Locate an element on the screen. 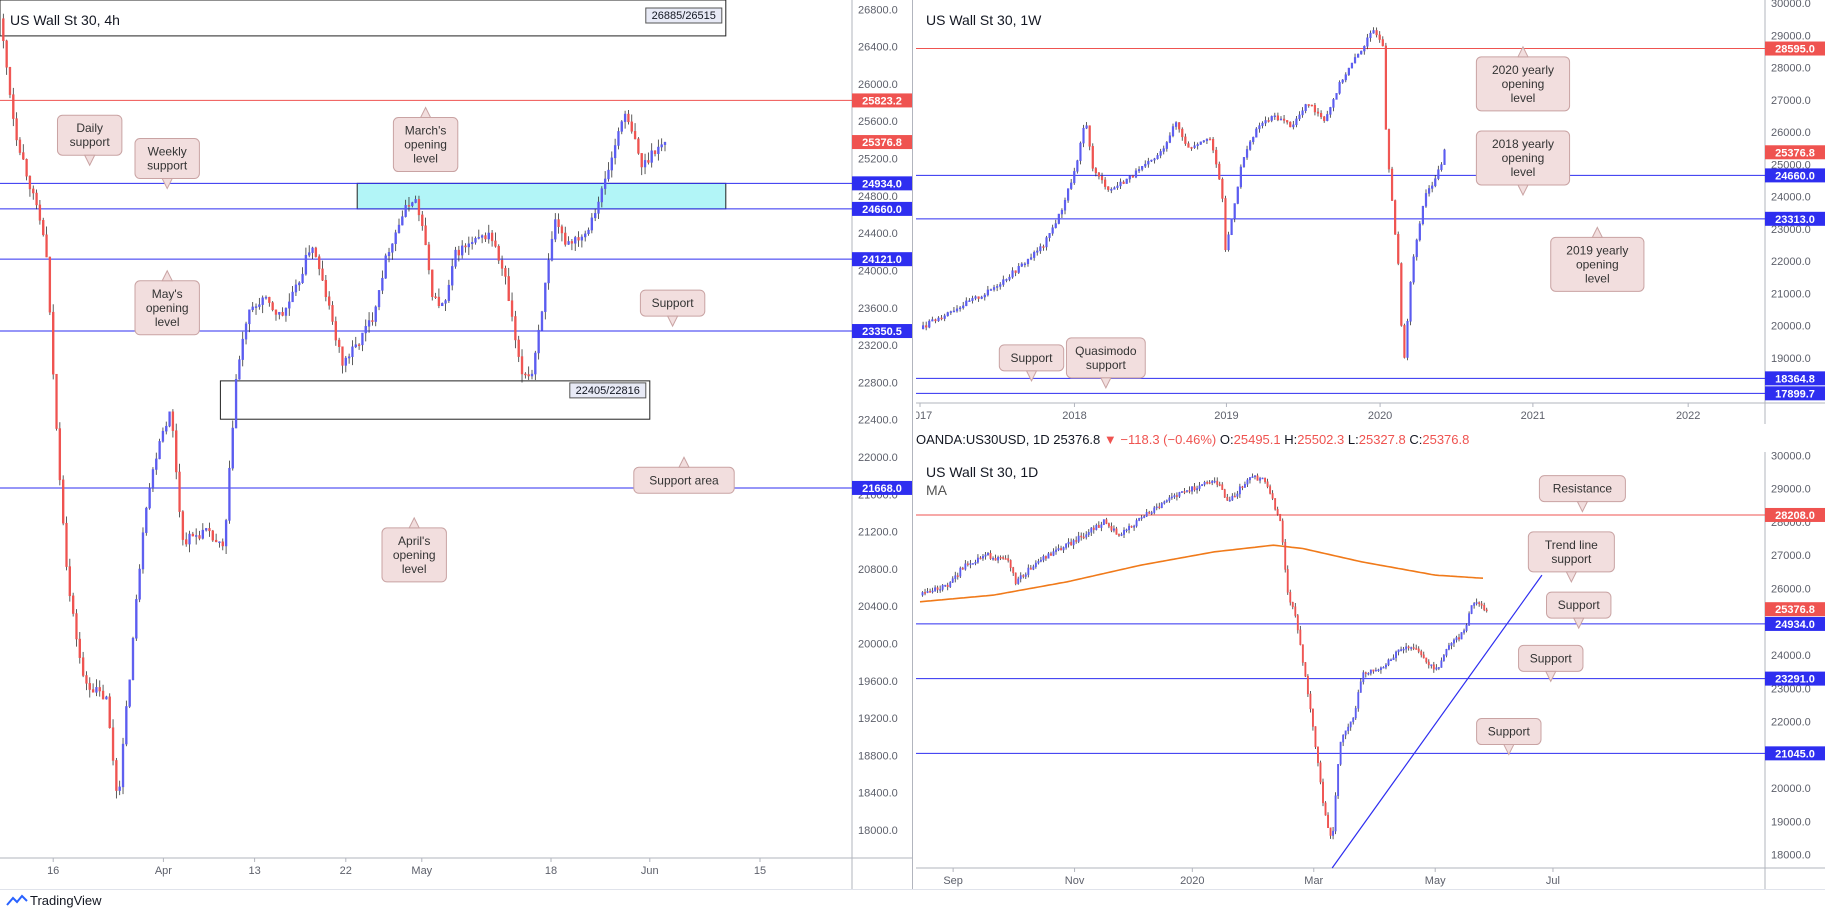  last-price-label: 25376.8 is located at coordinates (1795, 610).